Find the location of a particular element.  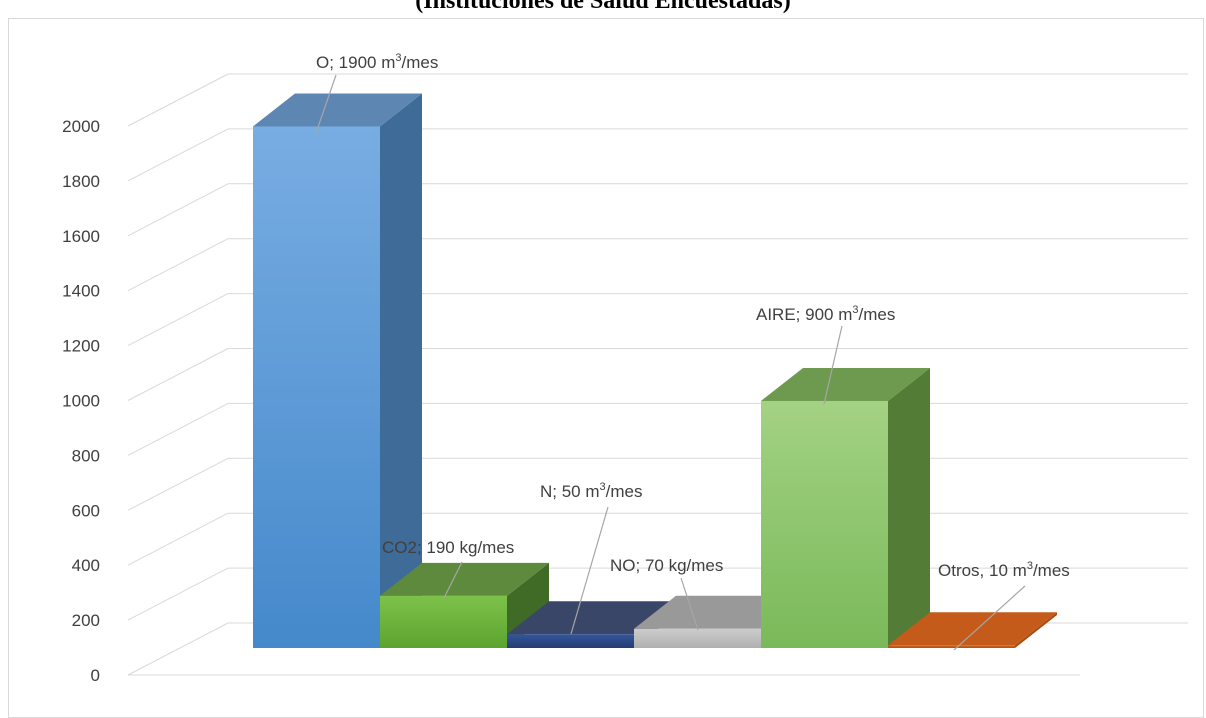

y-tick-label: 0 is located at coordinates (95, 675).